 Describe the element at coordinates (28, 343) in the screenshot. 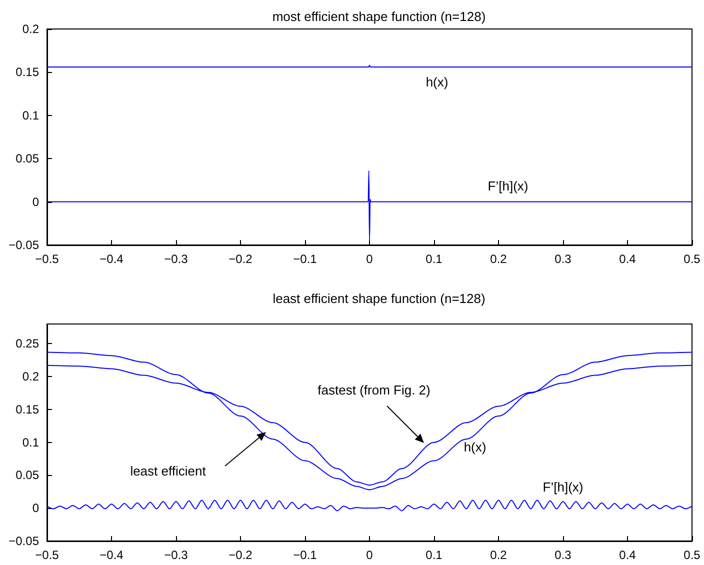

I see `y-tick-label: 0.25` at that location.